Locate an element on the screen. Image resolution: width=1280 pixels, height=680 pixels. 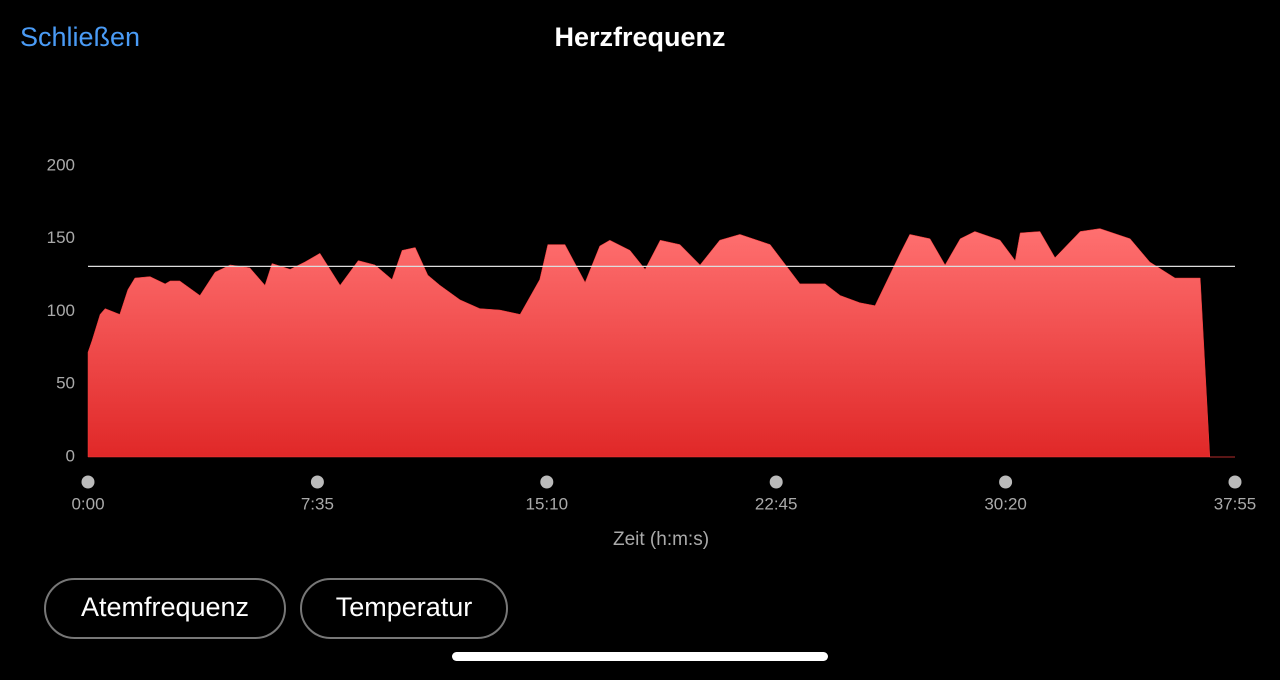
x-tick-label: 30:20 is located at coordinates (1005, 503).